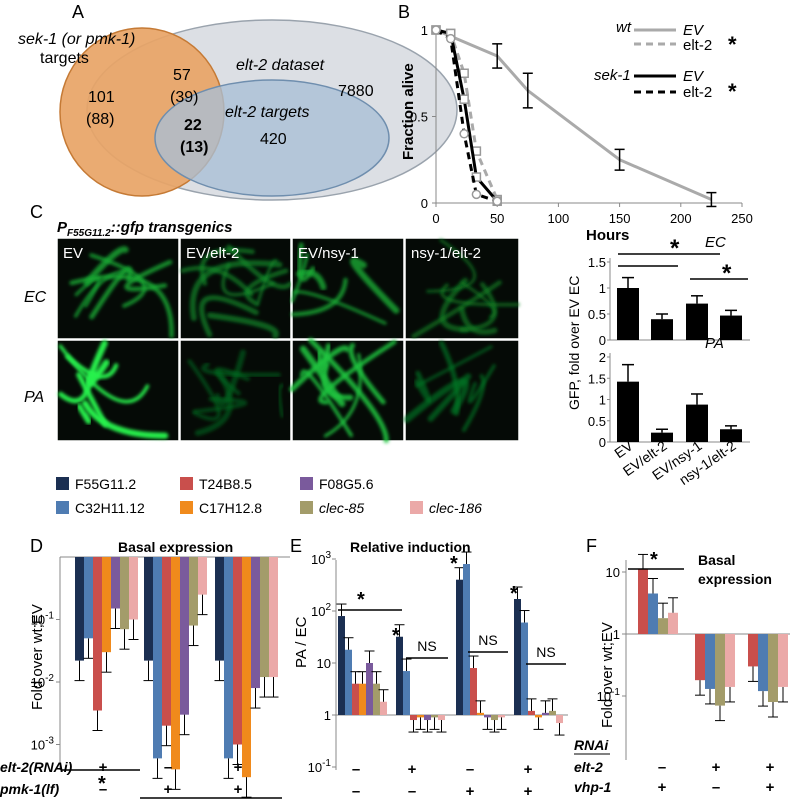  I want to click on panel-letter-d: D, so click(36, 546).